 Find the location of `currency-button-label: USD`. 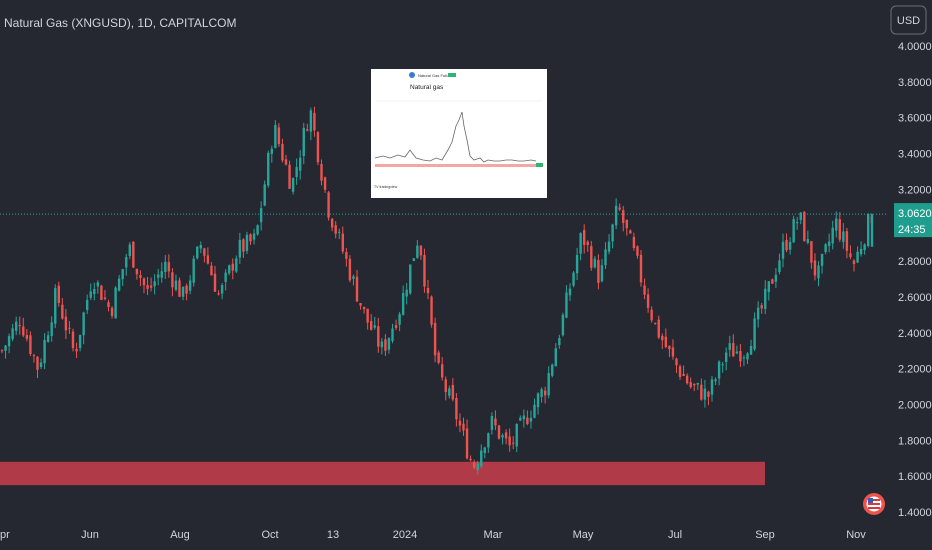

currency-button-label: USD is located at coordinates (908, 21).